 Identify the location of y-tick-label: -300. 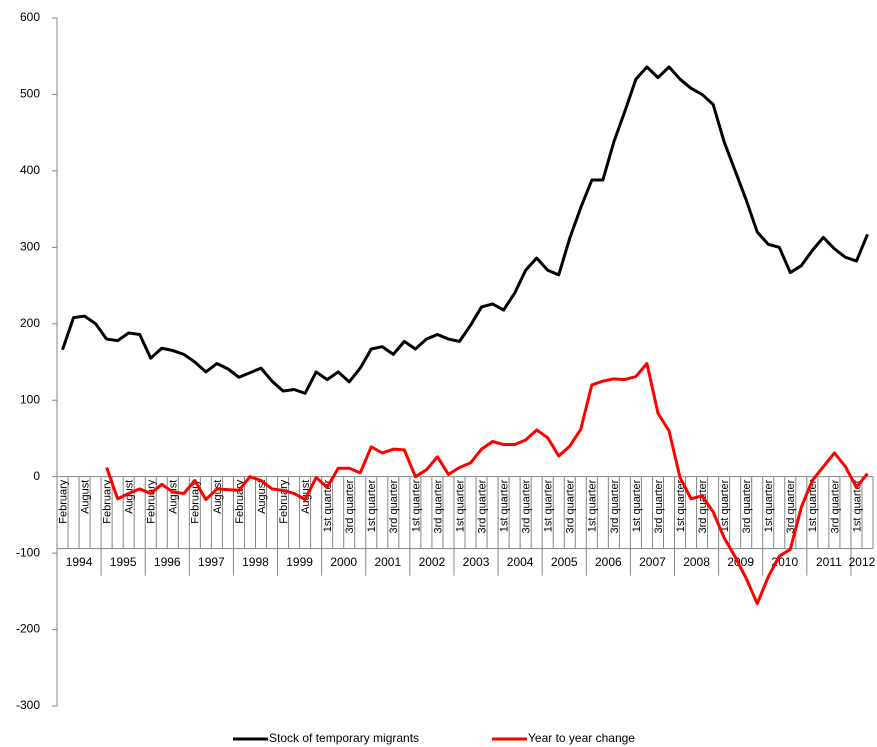
(28, 705).